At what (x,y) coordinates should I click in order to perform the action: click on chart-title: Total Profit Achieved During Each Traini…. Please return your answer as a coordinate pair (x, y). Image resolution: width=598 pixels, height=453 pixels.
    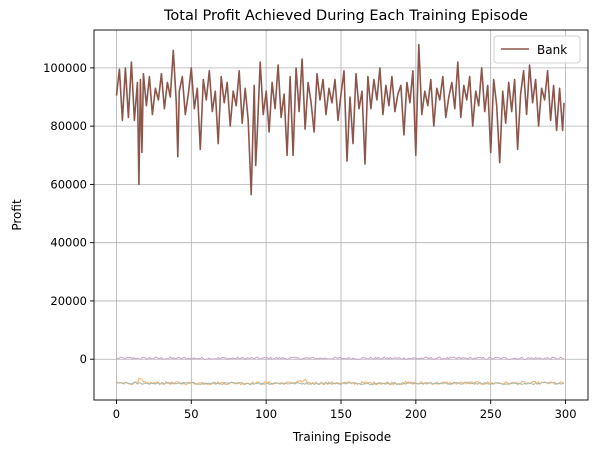
    Looking at the image, I should click on (345, 16).